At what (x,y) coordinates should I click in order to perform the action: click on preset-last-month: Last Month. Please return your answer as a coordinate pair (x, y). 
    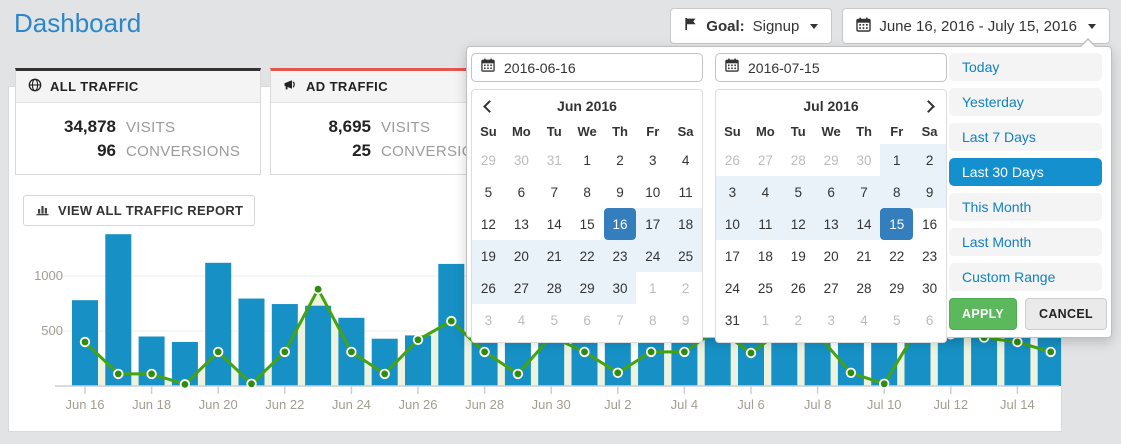
    Looking at the image, I should click on (1025, 242).